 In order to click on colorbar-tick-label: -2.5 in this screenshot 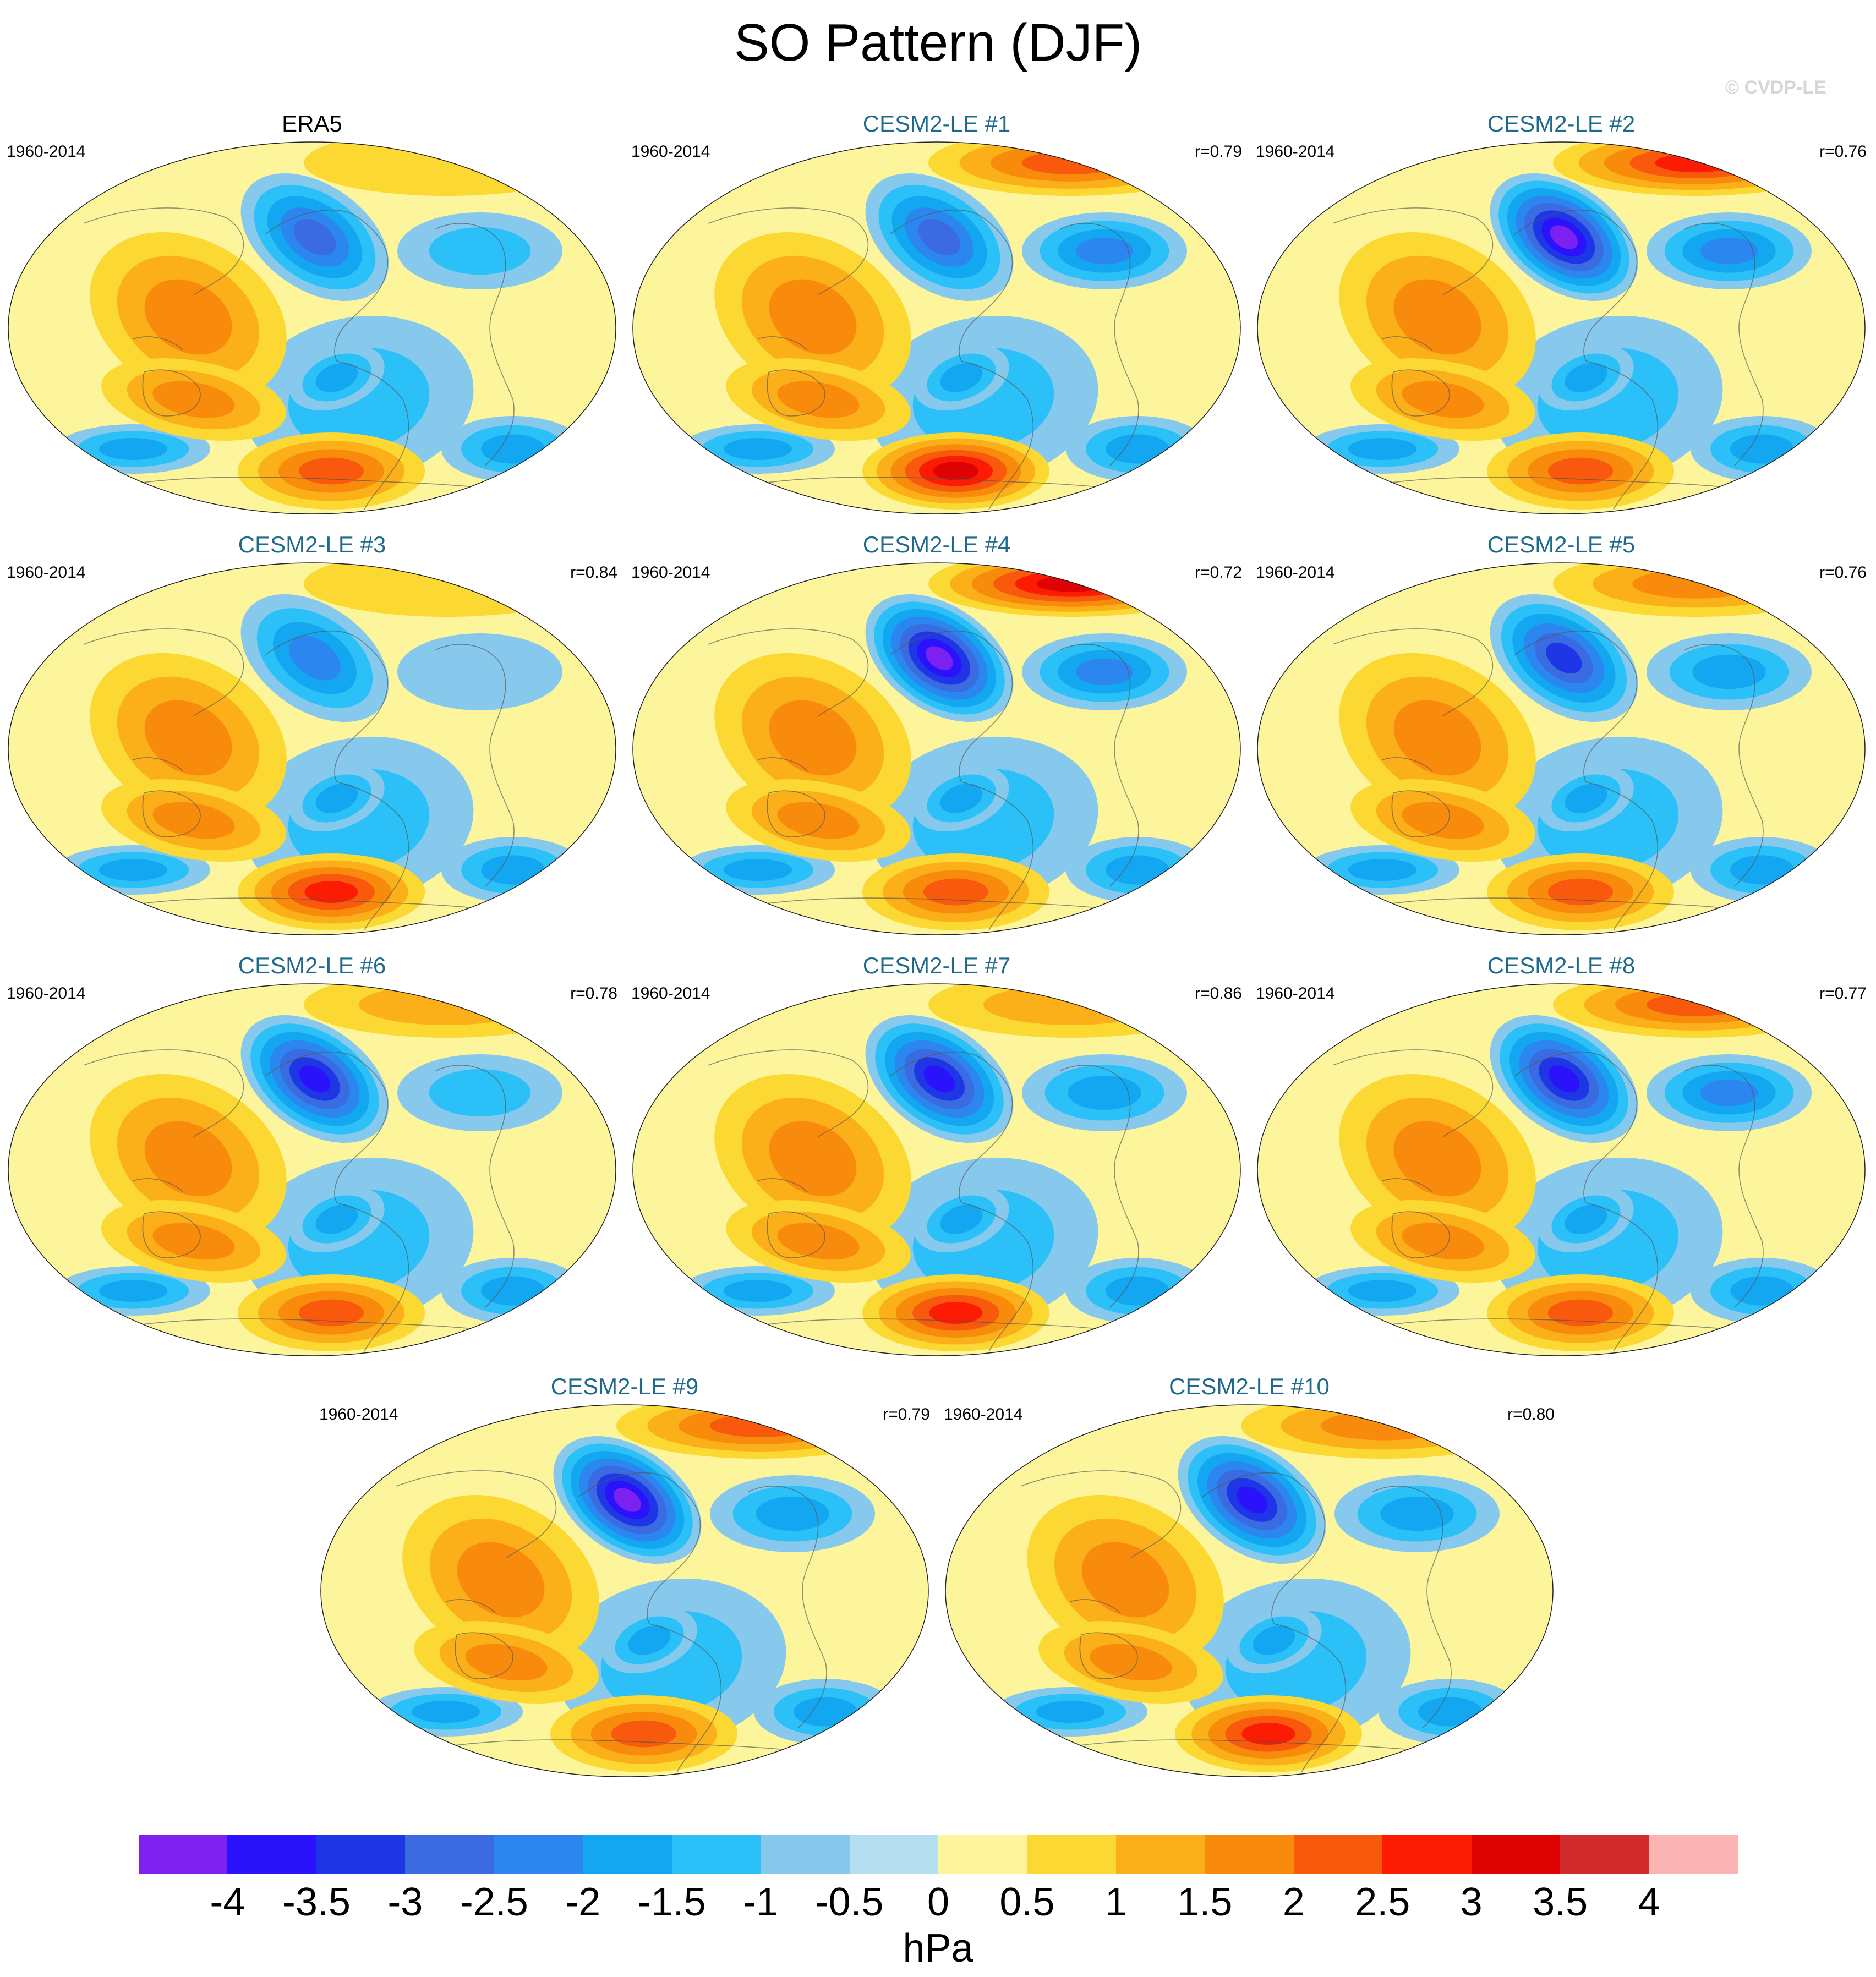, I will do `click(494, 1902)`.